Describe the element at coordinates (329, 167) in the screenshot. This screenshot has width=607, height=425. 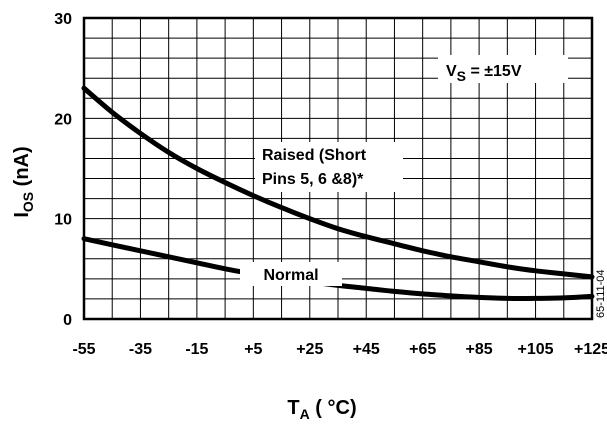
I see `raised-label-background` at that location.